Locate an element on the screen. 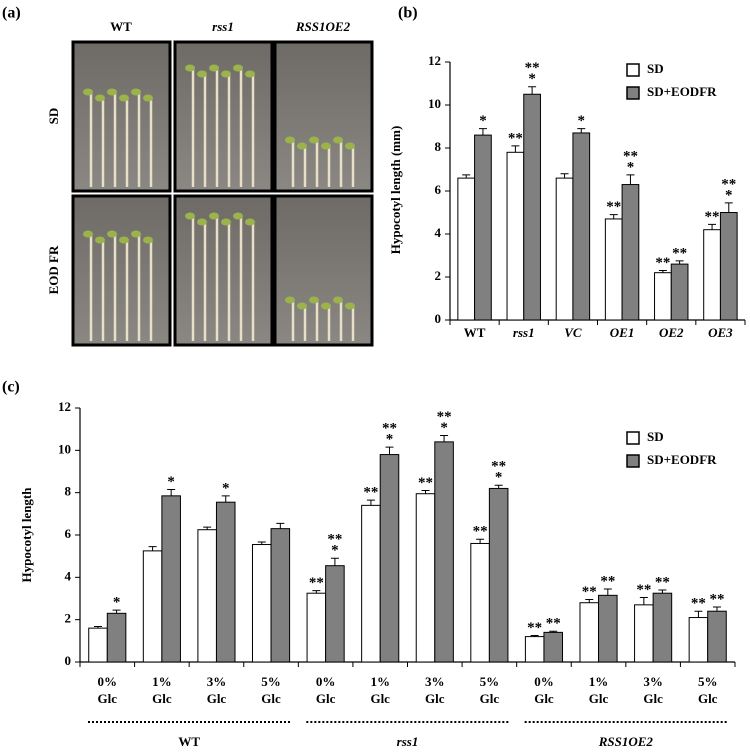 The height and width of the screenshot is (753, 750). y-tick-label: 12 is located at coordinates (434, 60).